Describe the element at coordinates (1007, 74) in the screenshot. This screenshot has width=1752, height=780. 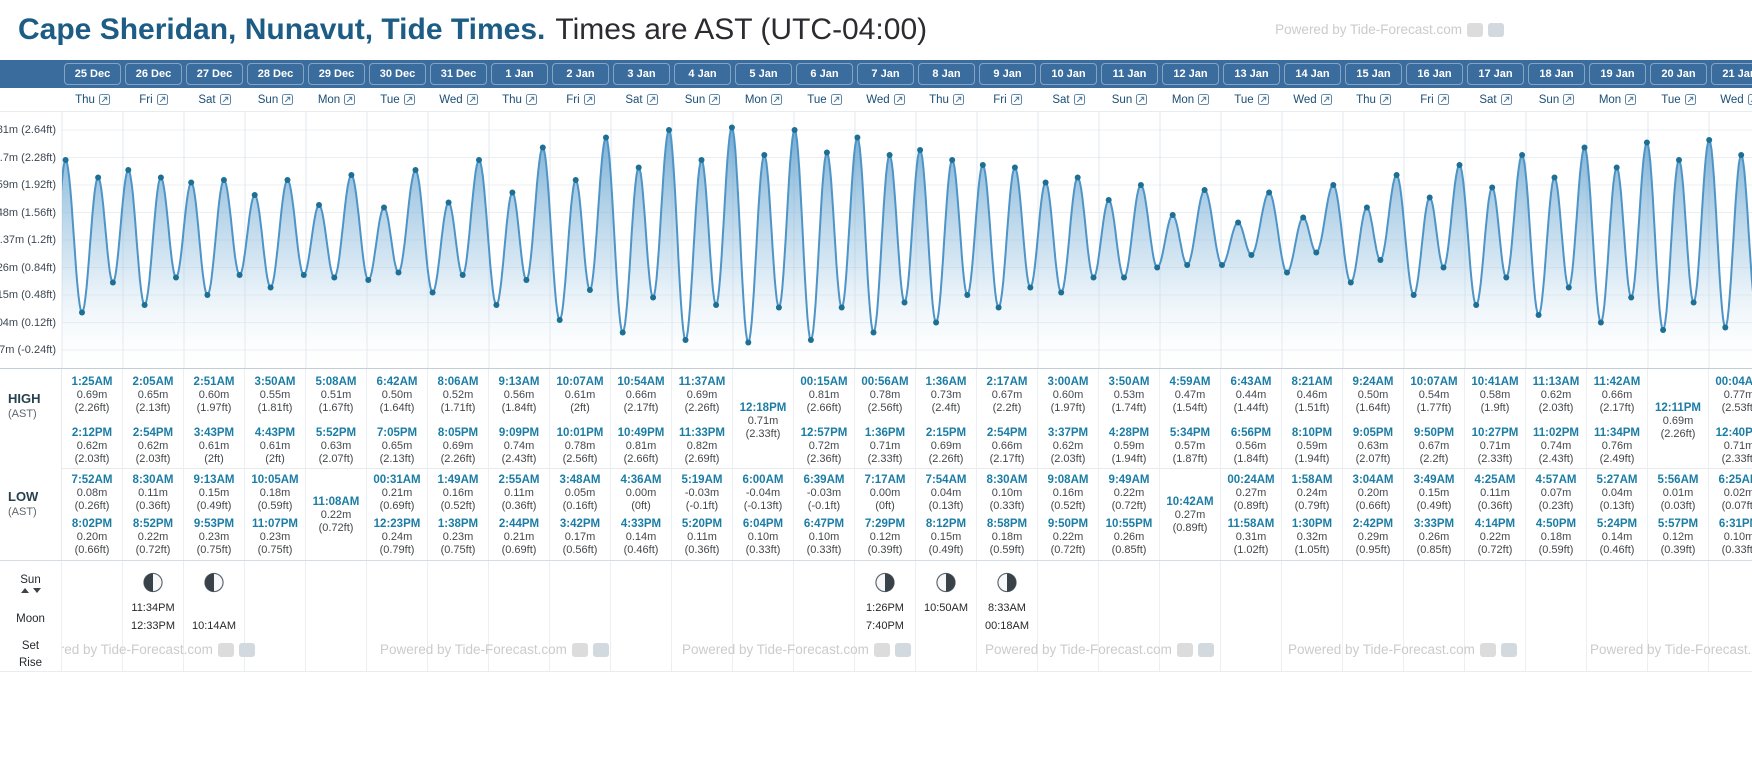
I see `date-cell: 9 Jan` at that location.